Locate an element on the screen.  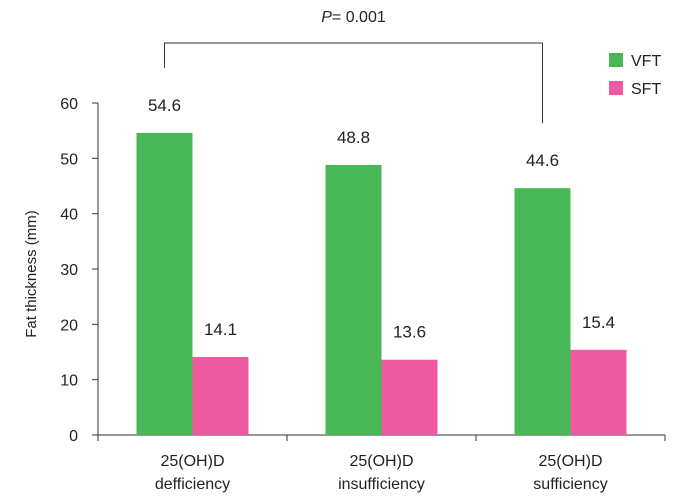
y-tick-label: 0 is located at coordinates (73, 436).